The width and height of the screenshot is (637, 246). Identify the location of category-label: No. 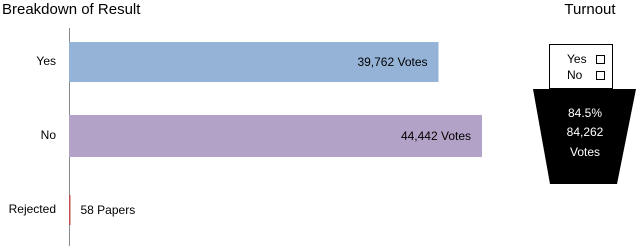
(49, 135).